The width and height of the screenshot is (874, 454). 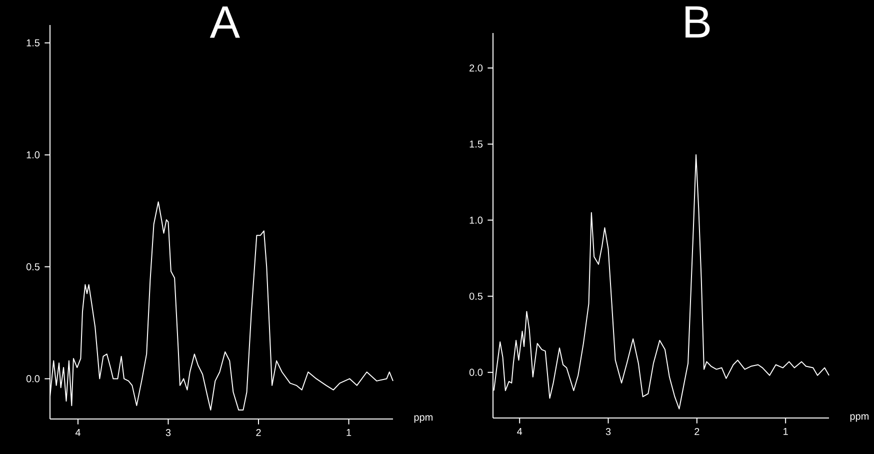 I want to click on chart-title: B, so click(x=698, y=22).